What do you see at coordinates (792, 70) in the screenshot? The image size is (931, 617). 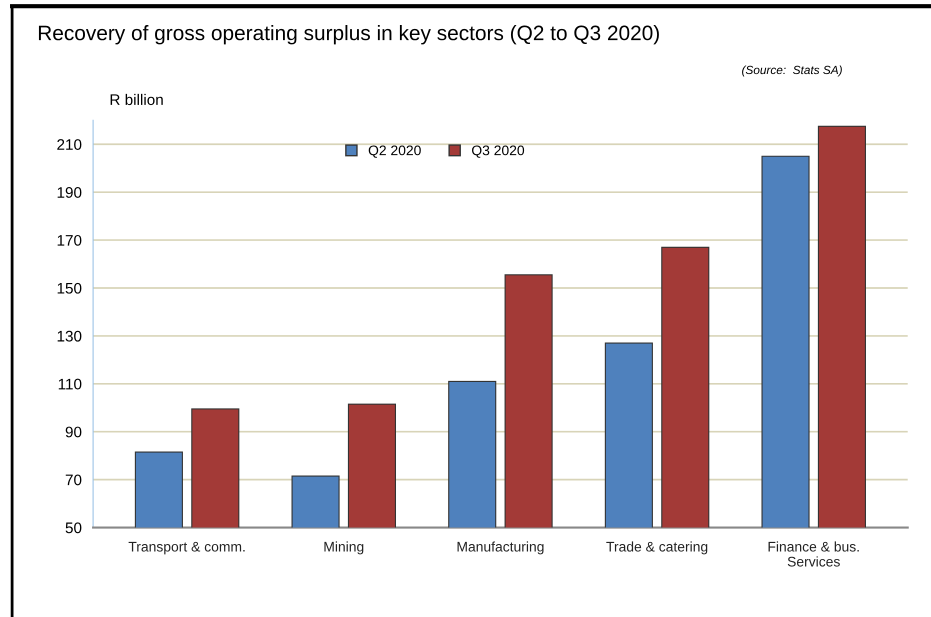 I see `text: (Source: Stats SA)` at bounding box center [792, 70].